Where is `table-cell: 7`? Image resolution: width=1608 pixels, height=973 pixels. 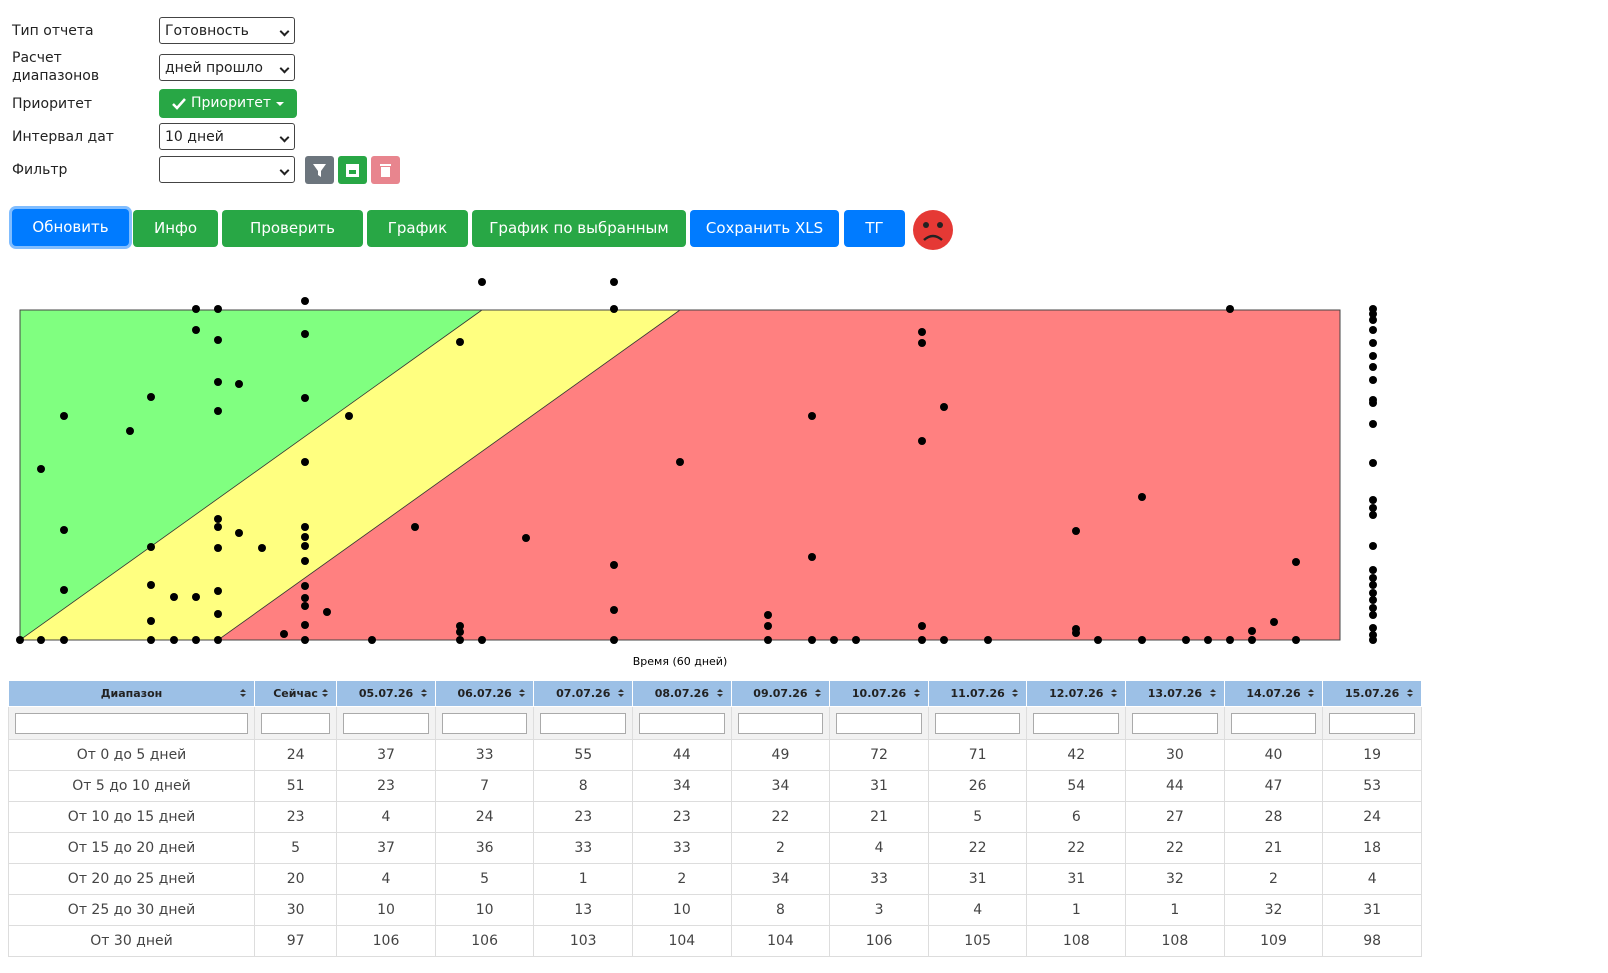
table-cell: 7 is located at coordinates (484, 786).